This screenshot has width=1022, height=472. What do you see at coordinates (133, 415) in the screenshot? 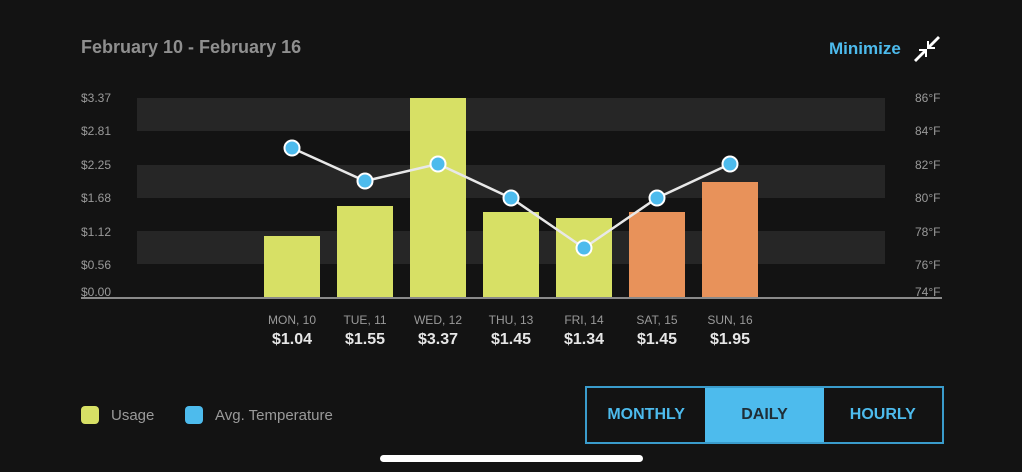
I see `legend-usage-label: Usage` at bounding box center [133, 415].